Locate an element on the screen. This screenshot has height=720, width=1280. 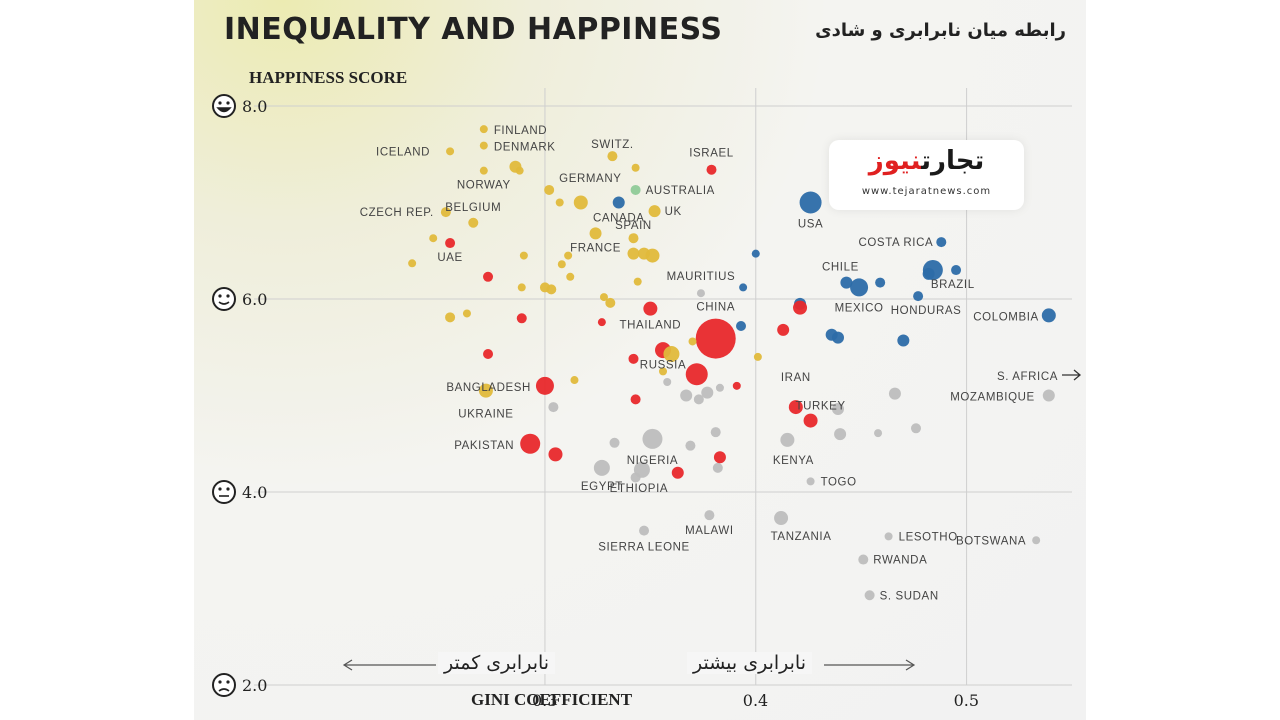
y-tick-label: 6.0 is located at coordinates (254, 299).